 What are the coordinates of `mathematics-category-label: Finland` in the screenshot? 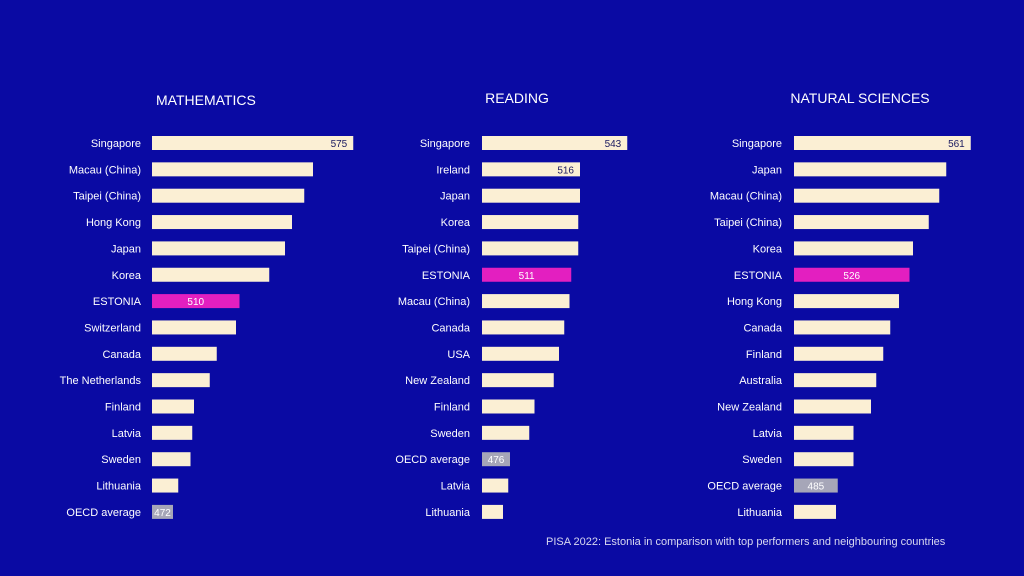 It's located at (123, 408).